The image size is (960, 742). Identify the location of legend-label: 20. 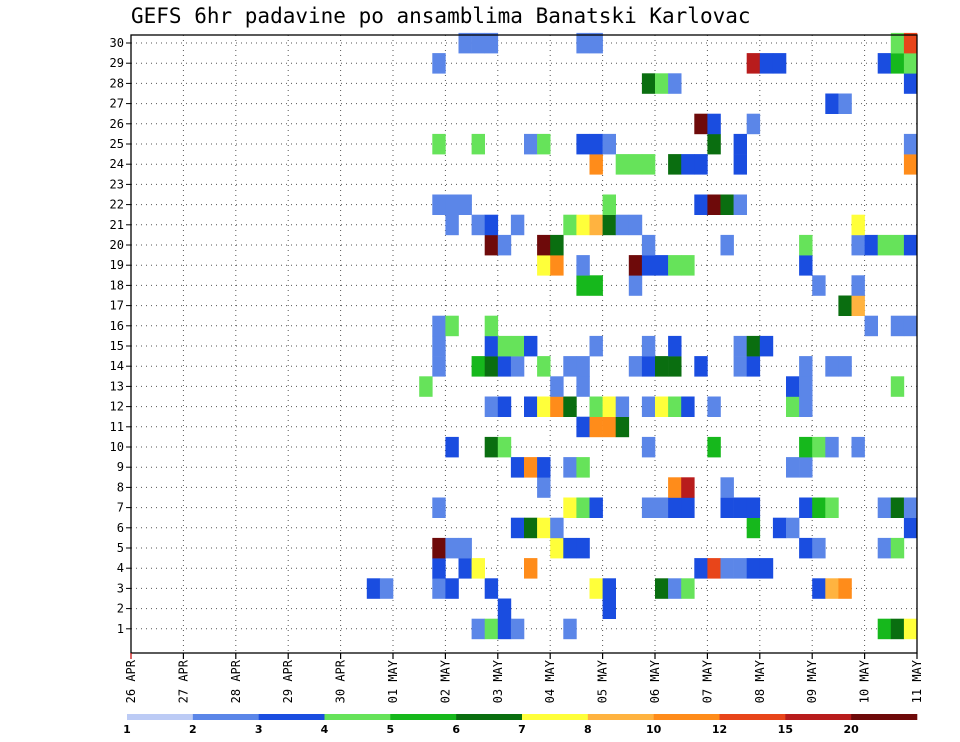
(852, 729).